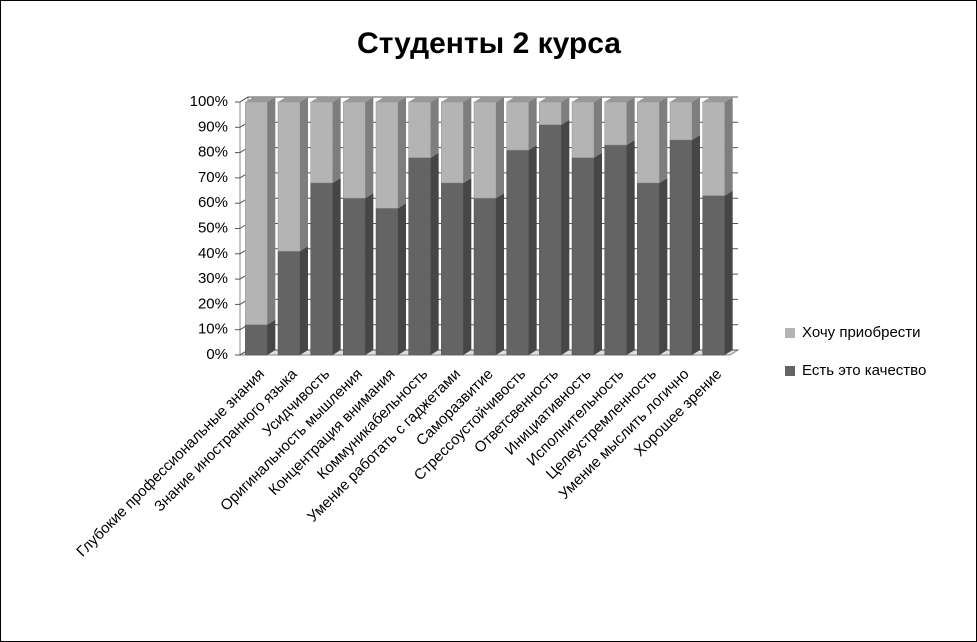 Image resolution: width=977 pixels, height=642 pixels. What do you see at coordinates (489, 43) in the screenshot?
I see `chart-title: Студенты 2 курса` at bounding box center [489, 43].